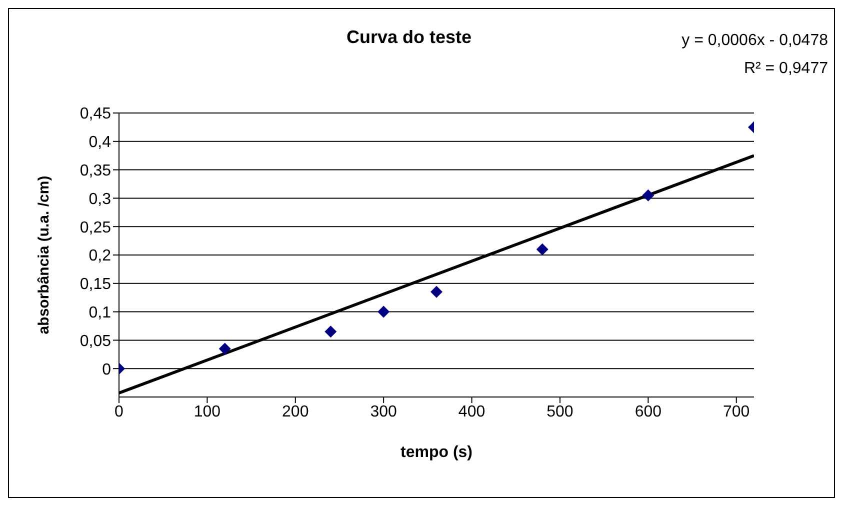 The image size is (843, 506). Describe the element at coordinates (295, 411) in the screenshot. I see `x-tick-label: 200` at that location.